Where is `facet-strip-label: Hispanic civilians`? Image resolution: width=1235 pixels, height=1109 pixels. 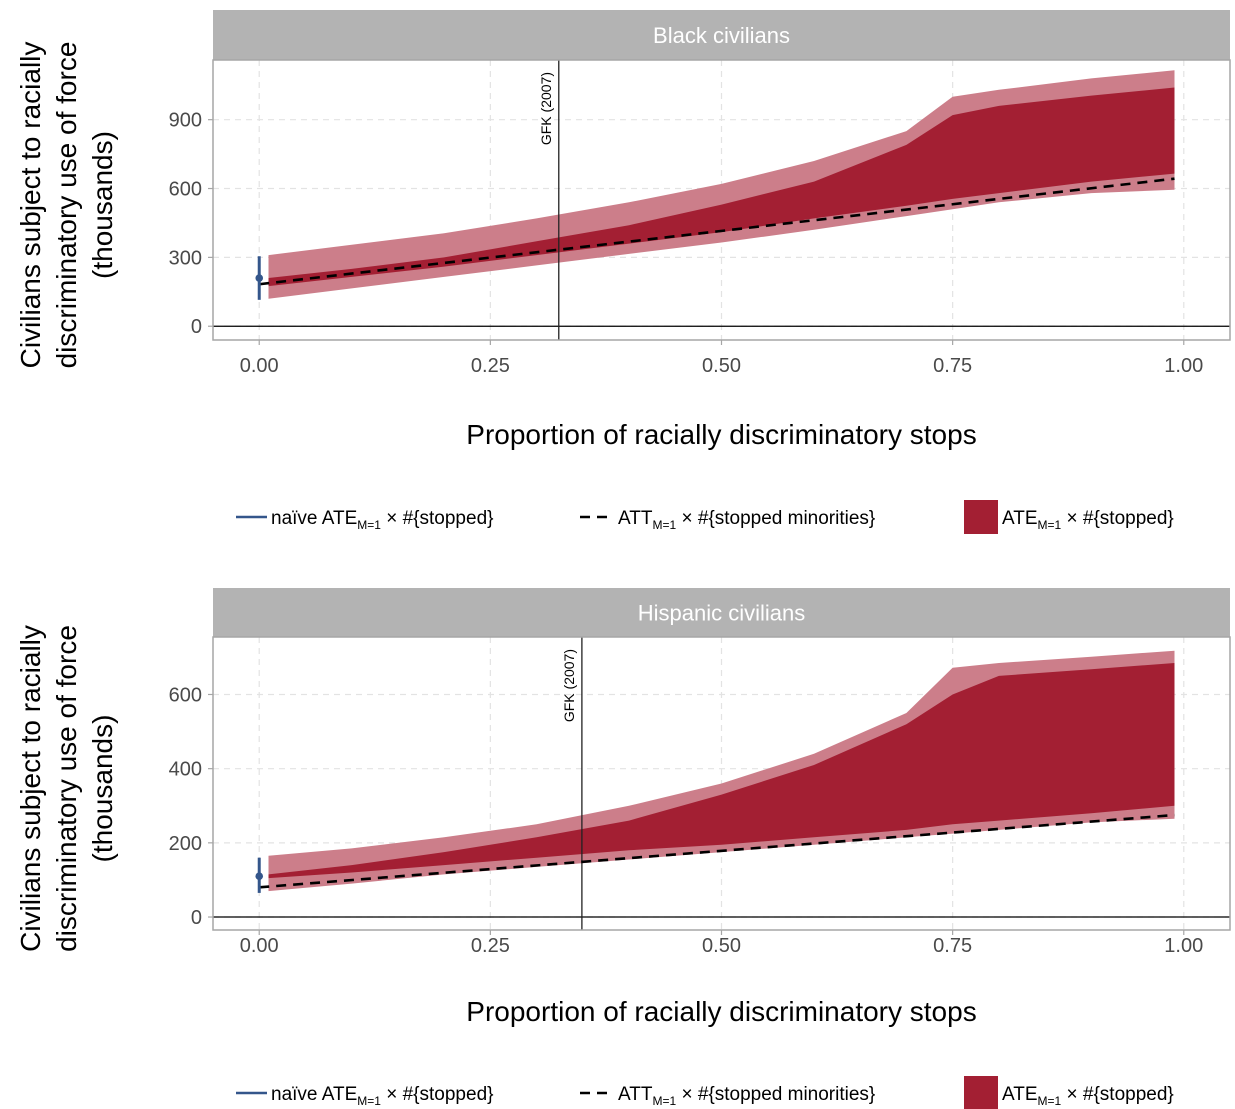 facet-strip-label: Hispanic civilians is located at coordinates (722, 613).